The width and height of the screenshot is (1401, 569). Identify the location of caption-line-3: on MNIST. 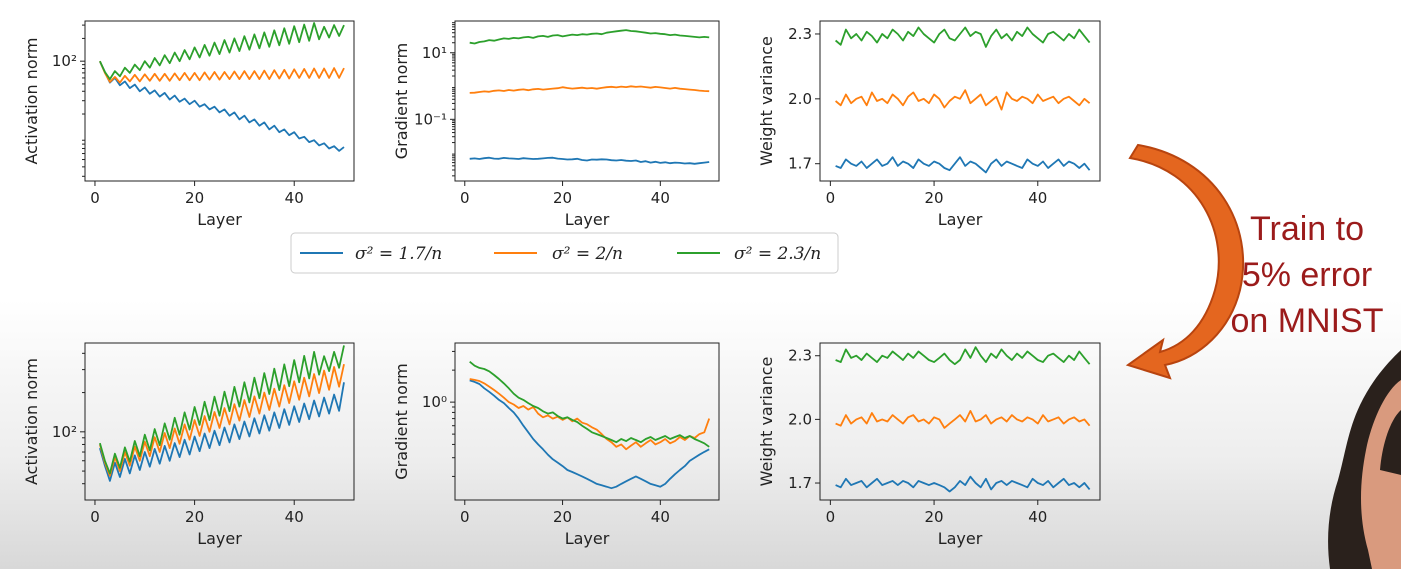
(1307, 321).